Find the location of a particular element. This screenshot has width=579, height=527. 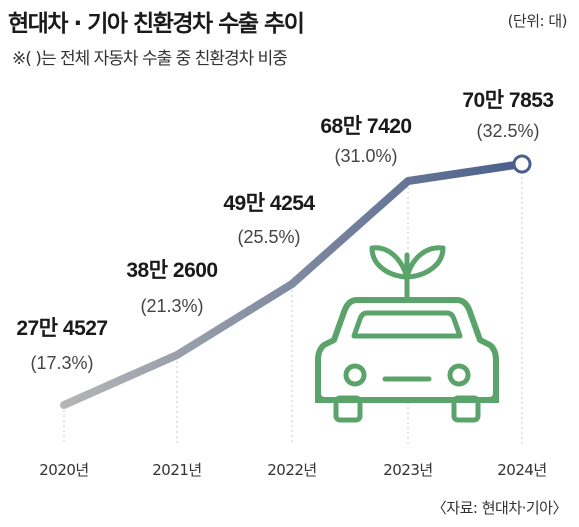

value-label-4: 70만 7853 is located at coordinates (507, 100).